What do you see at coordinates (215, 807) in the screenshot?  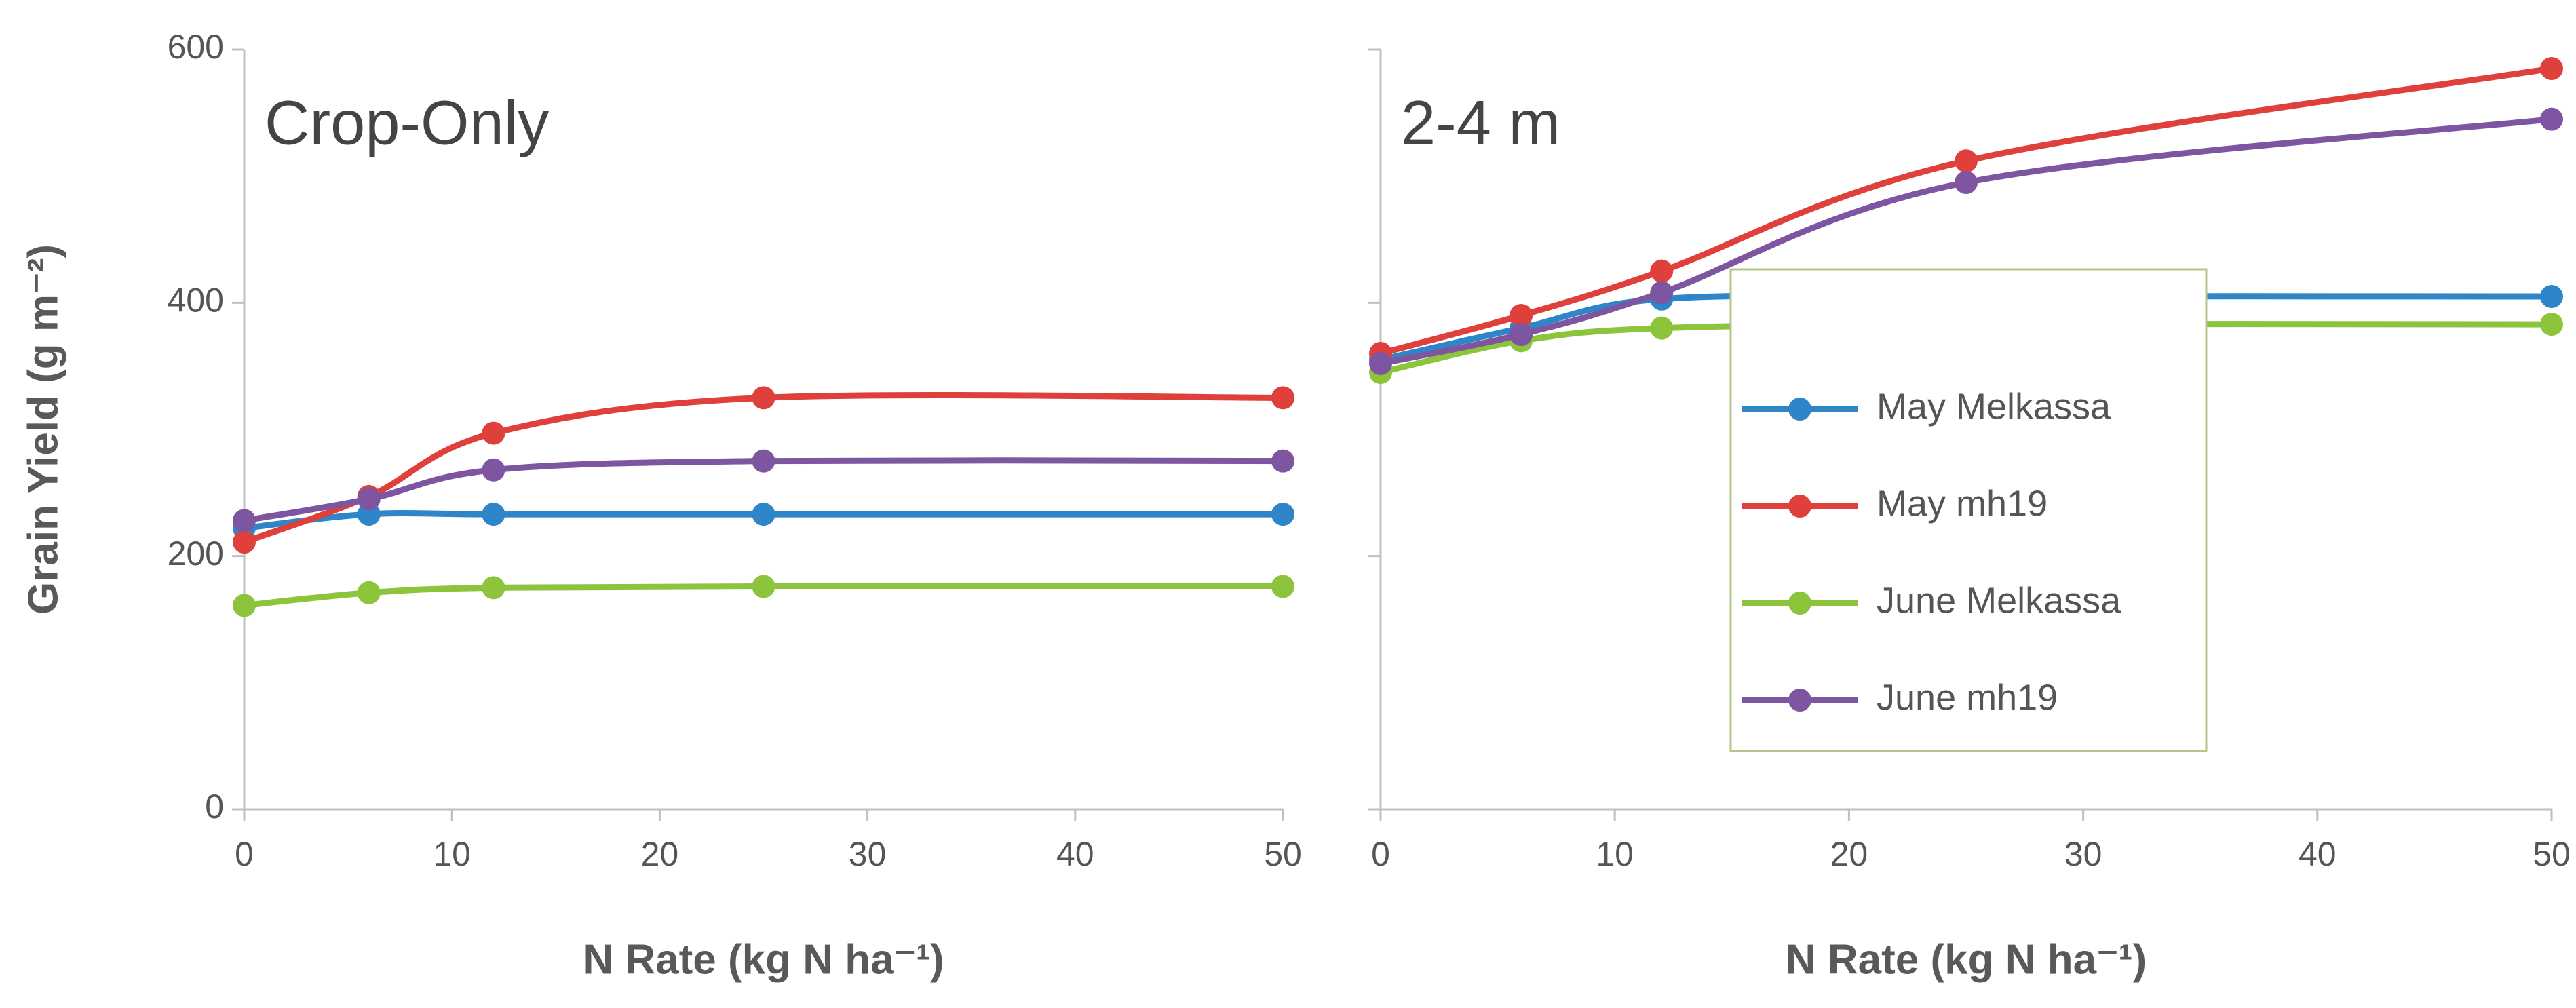 I see `y-tick-label: 0` at bounding box center [215, 807].